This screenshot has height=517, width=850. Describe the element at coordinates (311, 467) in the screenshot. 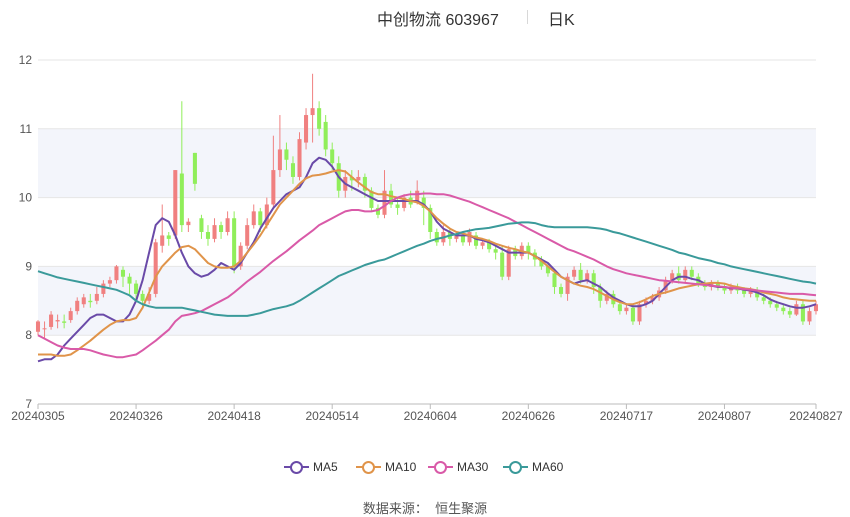

I see `legend-item-ma5: MA5` at that location.